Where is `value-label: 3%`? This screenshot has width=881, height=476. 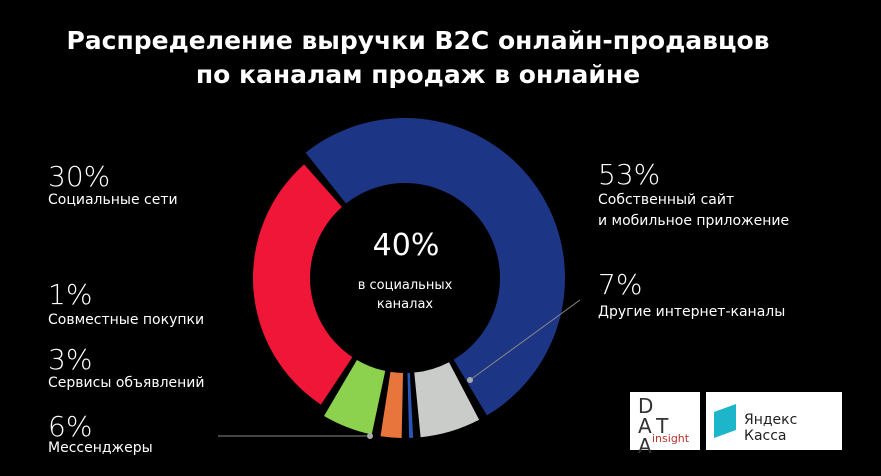 value-label: 3% is located at coordinates (70, 359).